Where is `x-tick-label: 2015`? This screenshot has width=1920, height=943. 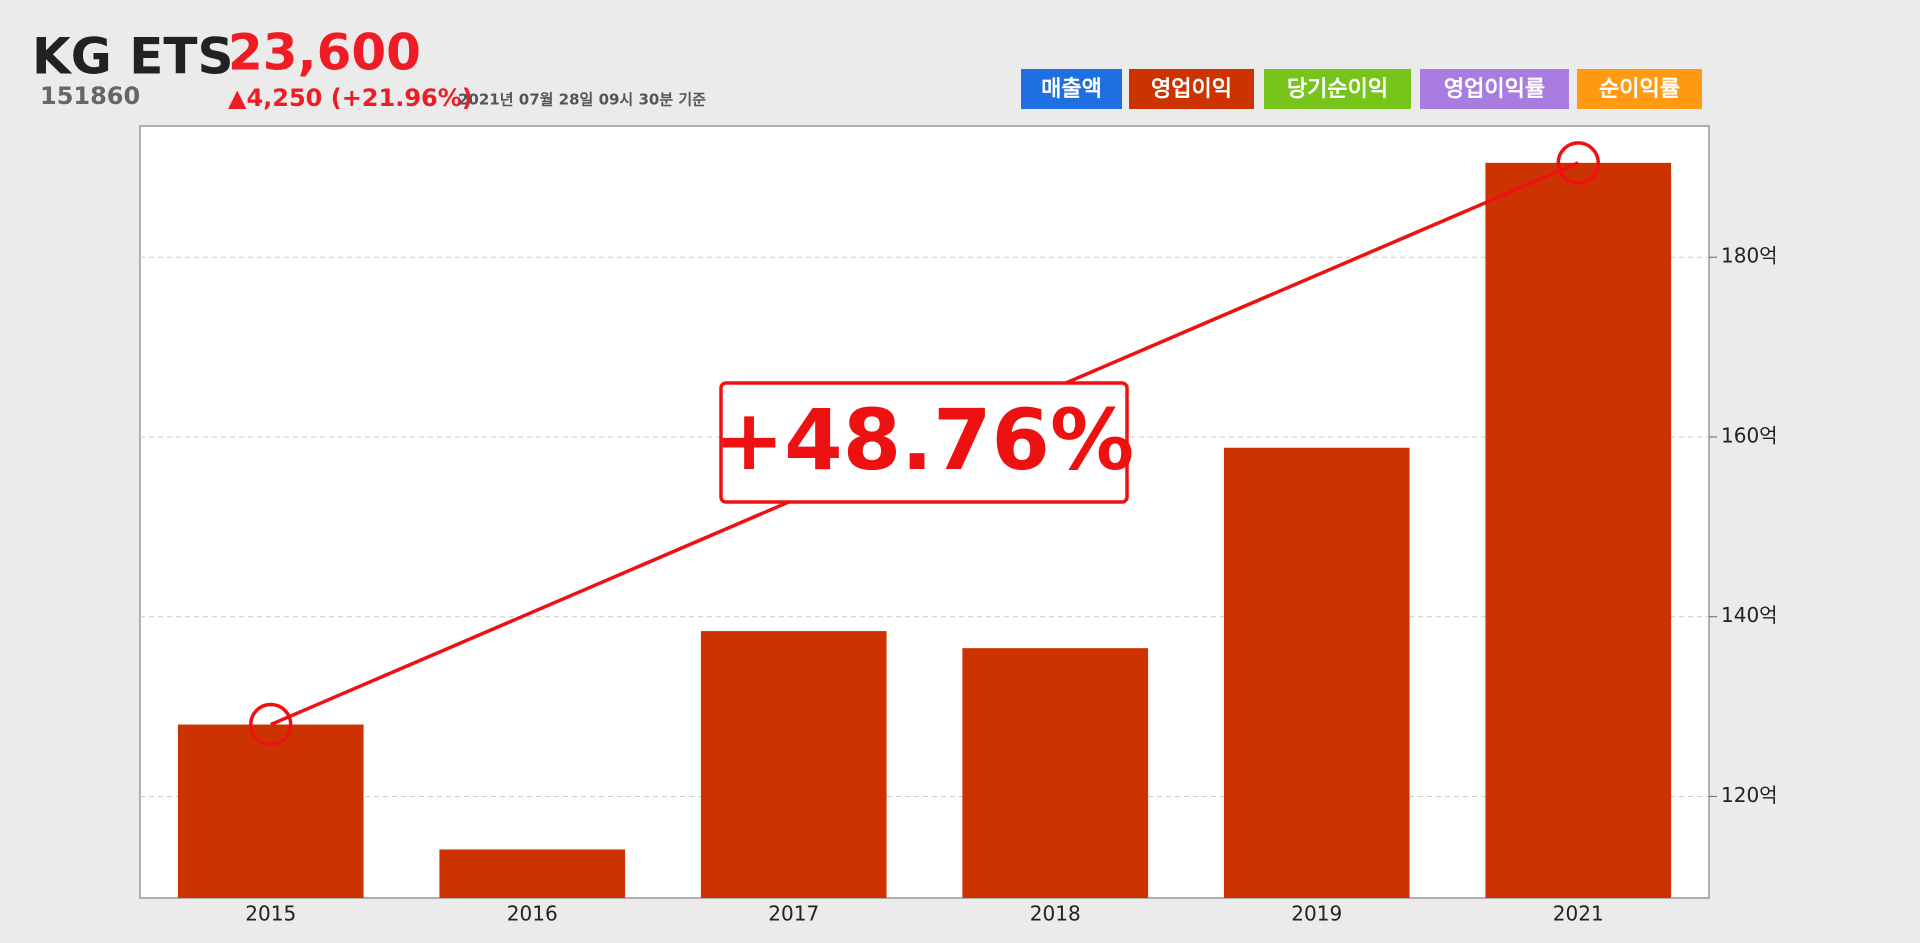 x-tick-label: 2015 is located at coordinates (270, 914).